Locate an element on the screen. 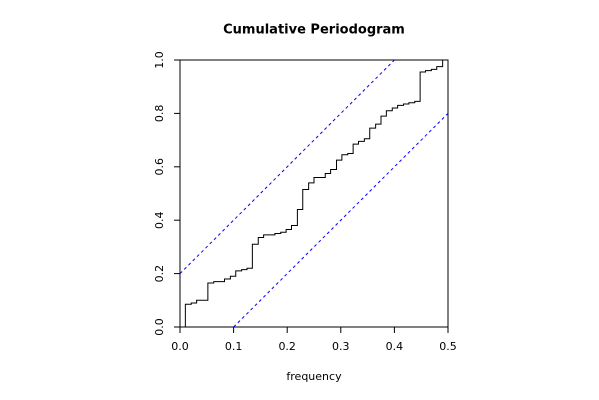 The width and height of the screenshot is (599, 400). x-tick-label: 0.0 is located at coordinates (180, 346).